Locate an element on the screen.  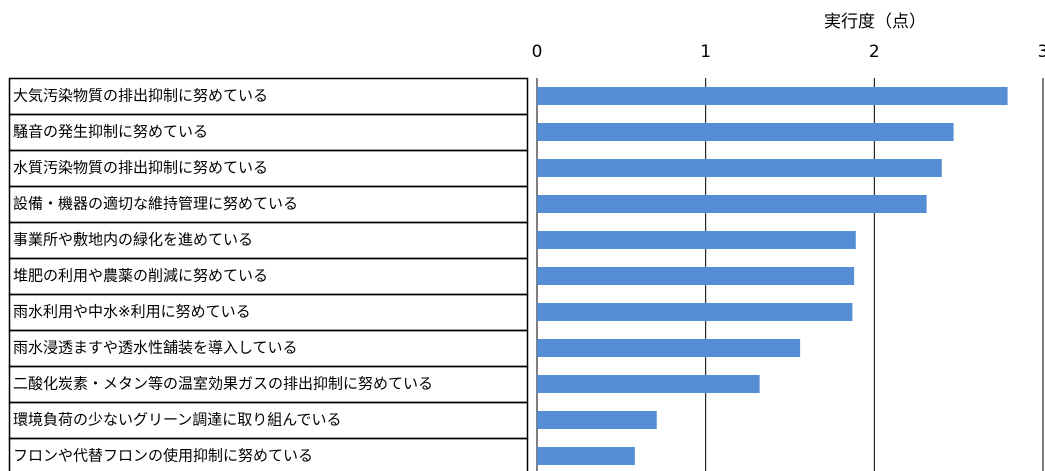
category-label: 設備・機器の適切な維持管理に努めている is located at coordinates (155, 204).